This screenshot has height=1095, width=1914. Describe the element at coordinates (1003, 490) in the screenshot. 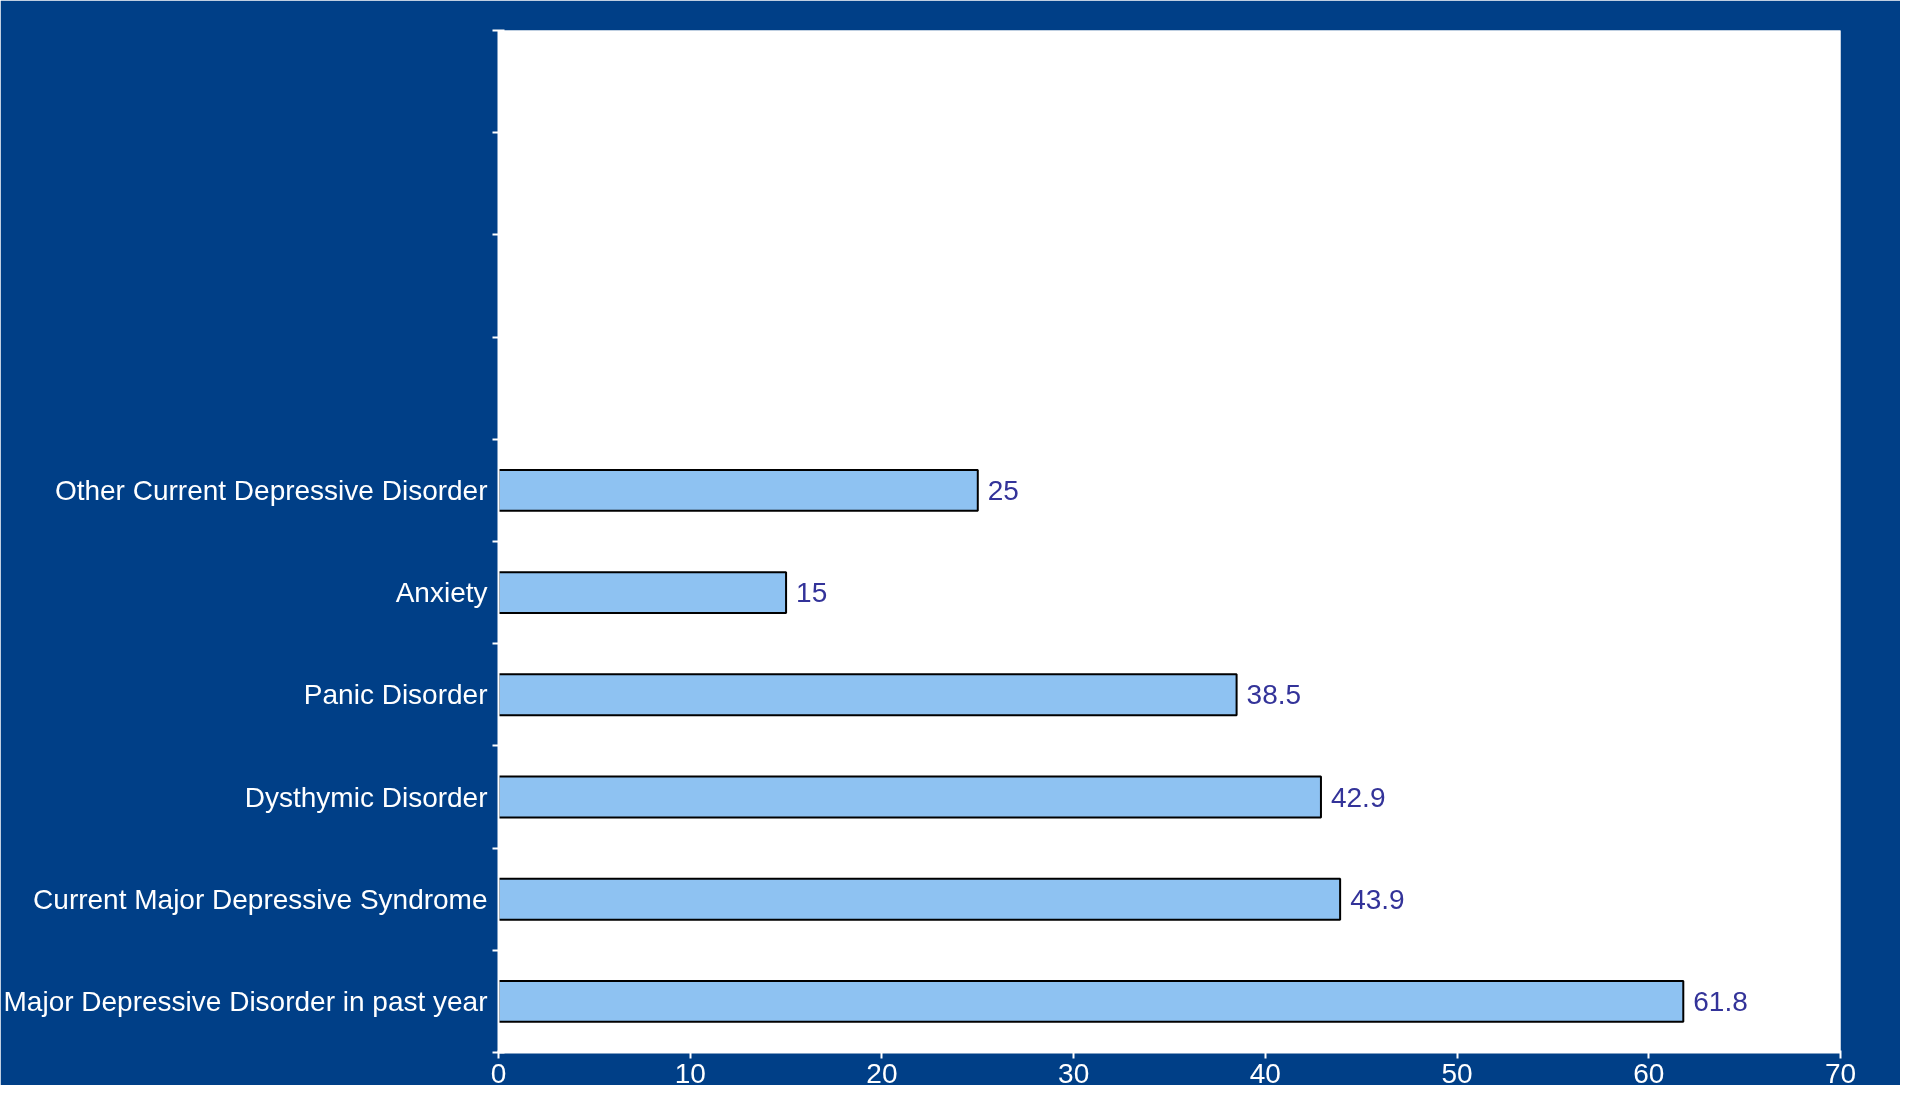

I see `data-label: 25` at that location.